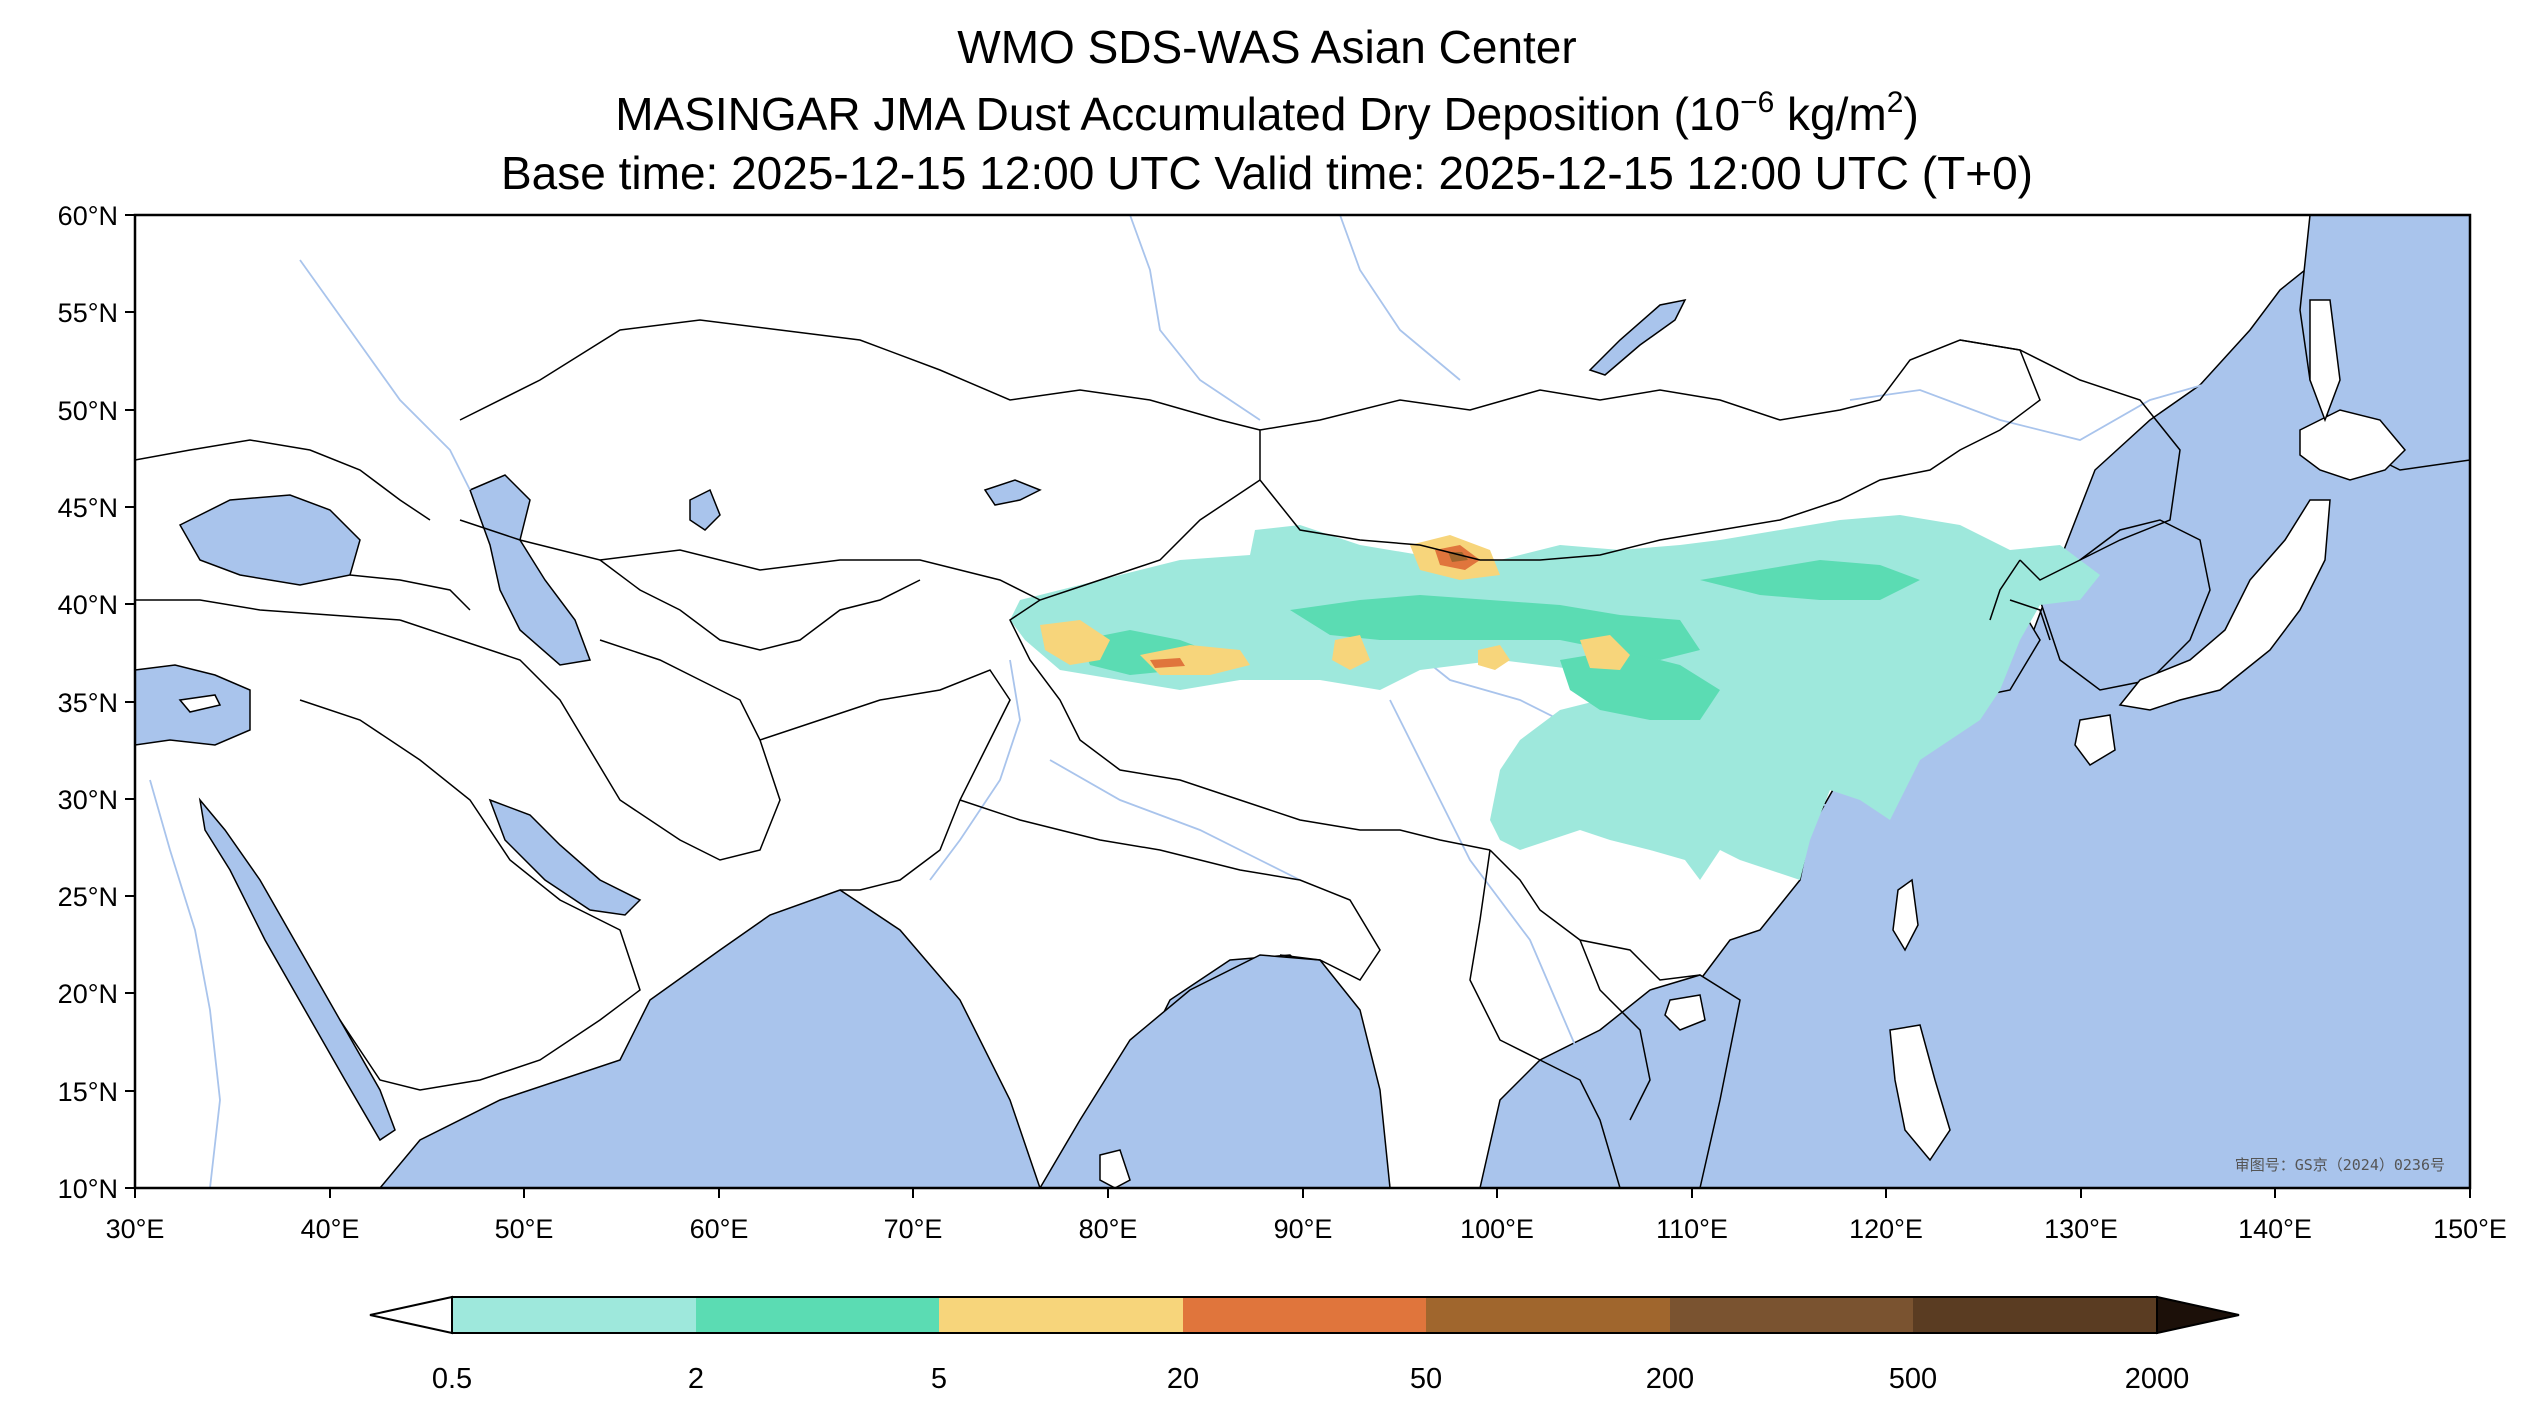 This screenshot has height=1421, width=2534. Describe the element at coordinates (1692, 1229) in the screenshot. I see `lon-tick-label: 110°E` at that location.